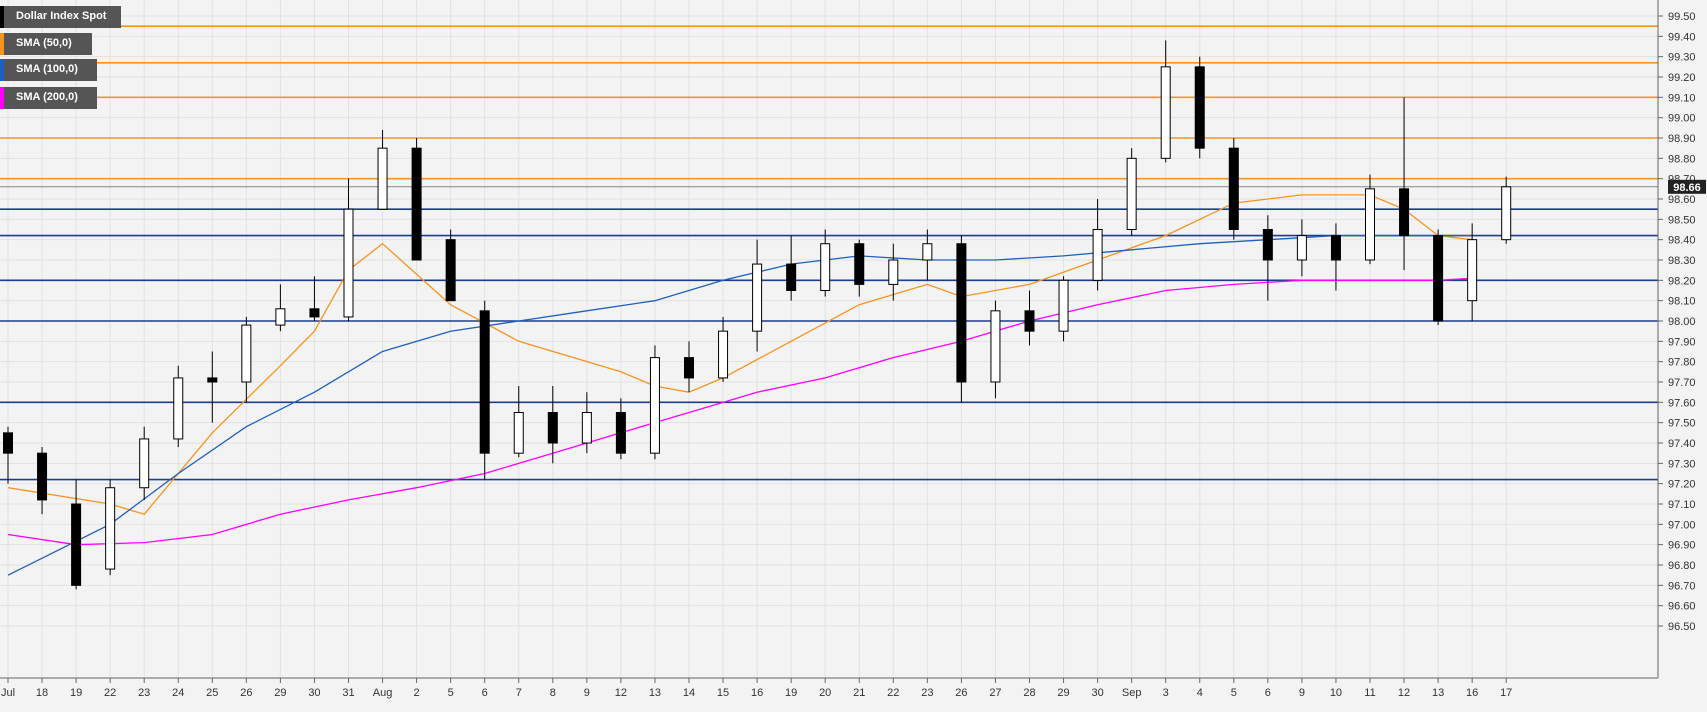  What do you see at coordinates (348, 693) in the screenshot?
I see `x-tick-label: 31` at bounding box center [348, 693].